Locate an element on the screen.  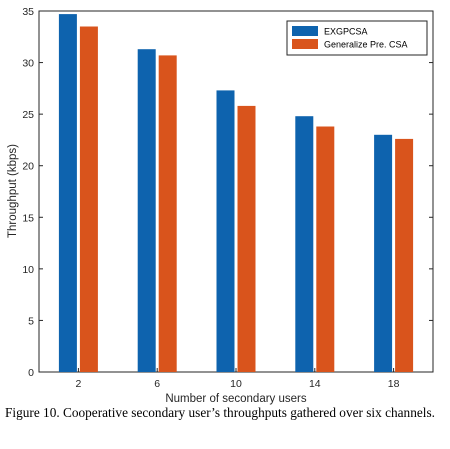
y-tick-label: 15 is located at coordinates (28, 218).